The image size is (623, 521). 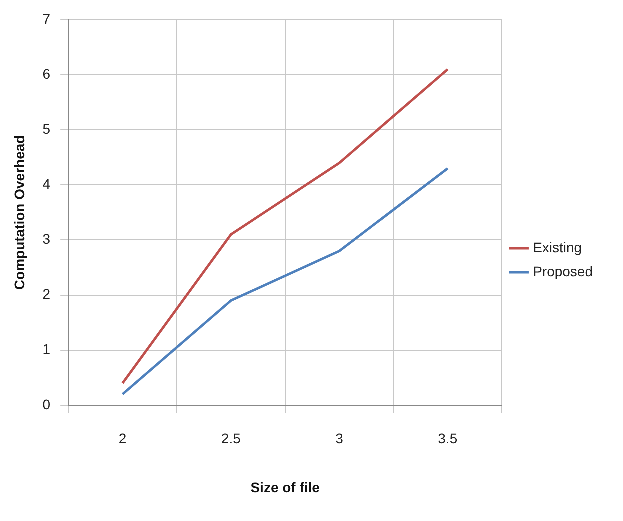 I want to click on y-tick-label: 4, so click(x=46, y=184).